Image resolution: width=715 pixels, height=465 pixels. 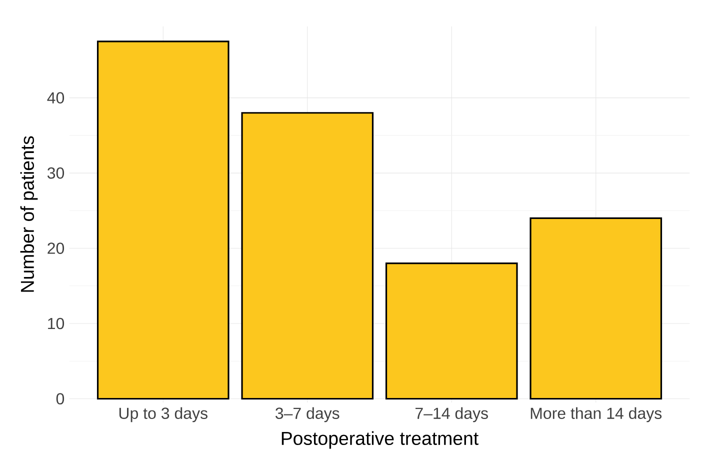 What do you see at coordinates (56, 248) in the screenshot?
I see `y-tick-label: 20` at bounding box center [56, 248].